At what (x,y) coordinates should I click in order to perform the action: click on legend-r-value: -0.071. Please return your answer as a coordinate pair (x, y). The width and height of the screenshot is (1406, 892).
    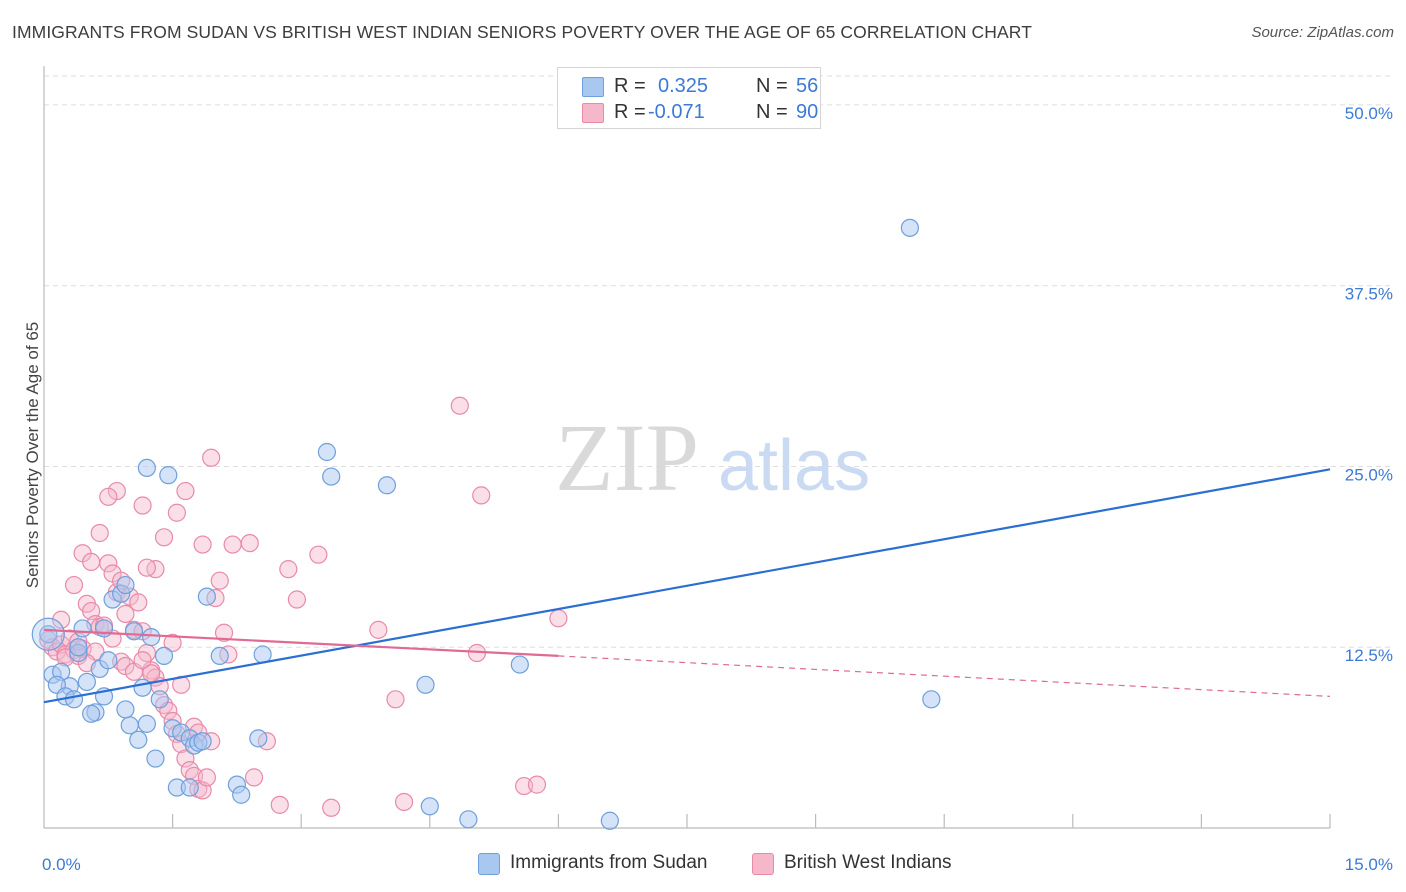
    Looking at the image, I should click on (676, 112).